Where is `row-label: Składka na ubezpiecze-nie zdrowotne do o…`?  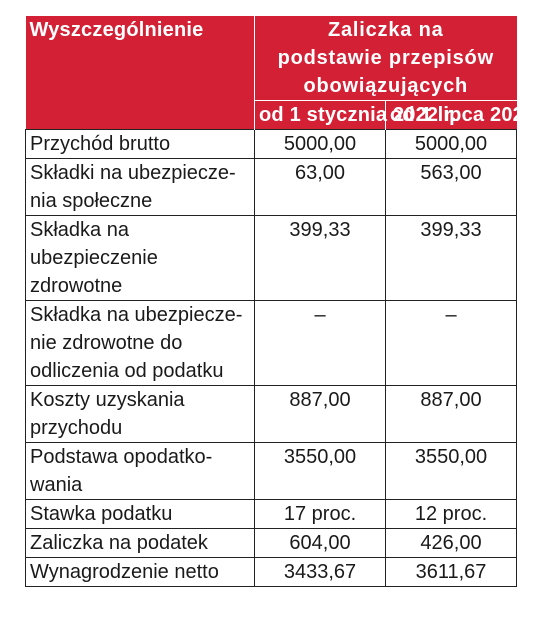 row-label: Składka na ubezpiecze-nie zdrowotne do o… is located at coordinates (140, 343).